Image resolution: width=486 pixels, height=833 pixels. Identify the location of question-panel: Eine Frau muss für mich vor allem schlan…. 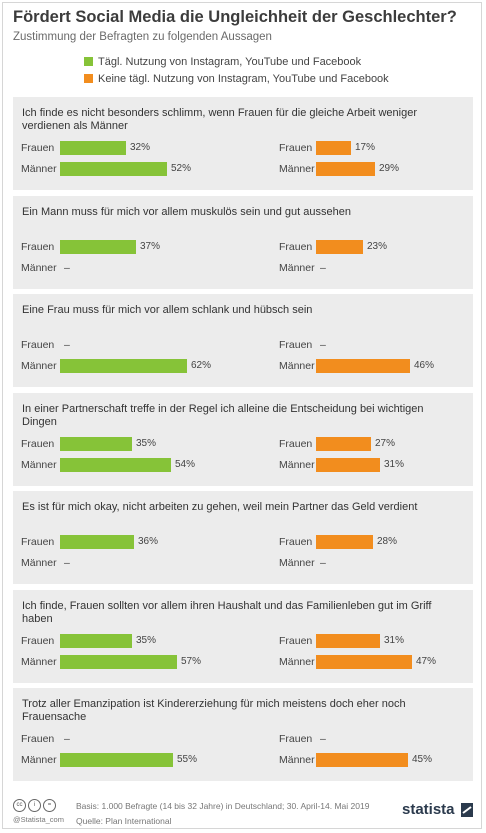
(243, 340).